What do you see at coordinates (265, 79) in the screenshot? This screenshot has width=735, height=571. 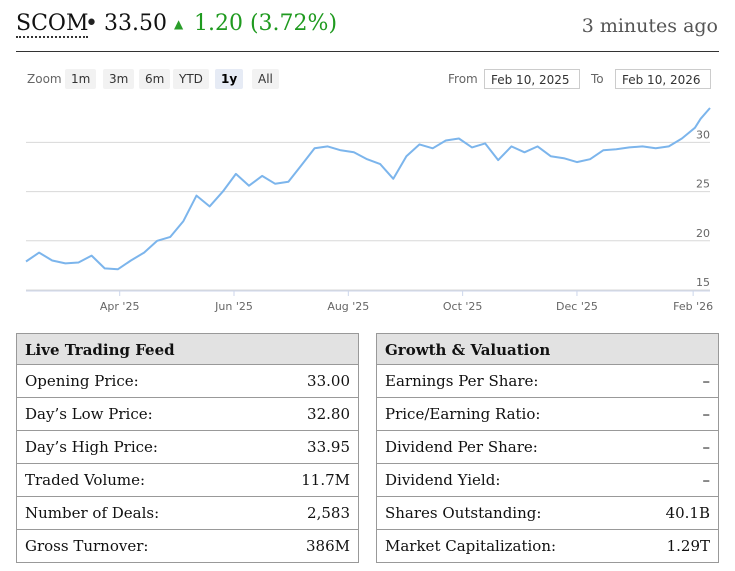 I see `zoom-all-button: All` at bounding box center [265, 79].